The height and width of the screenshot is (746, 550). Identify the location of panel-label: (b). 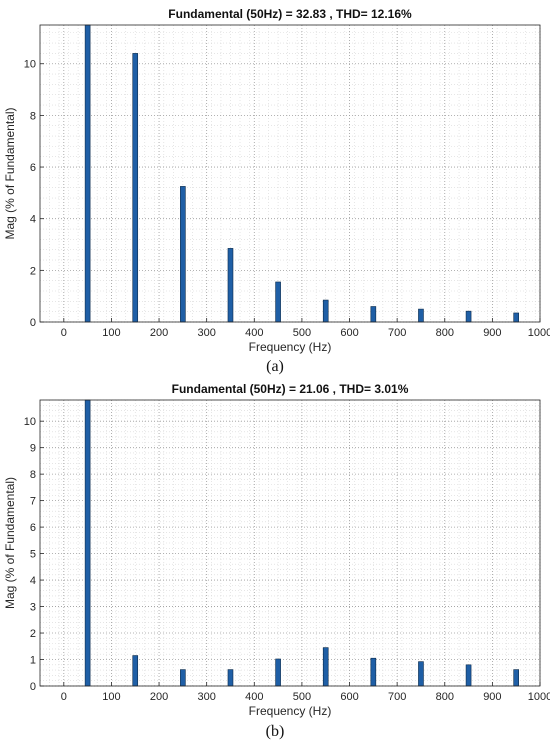
(275, 731).